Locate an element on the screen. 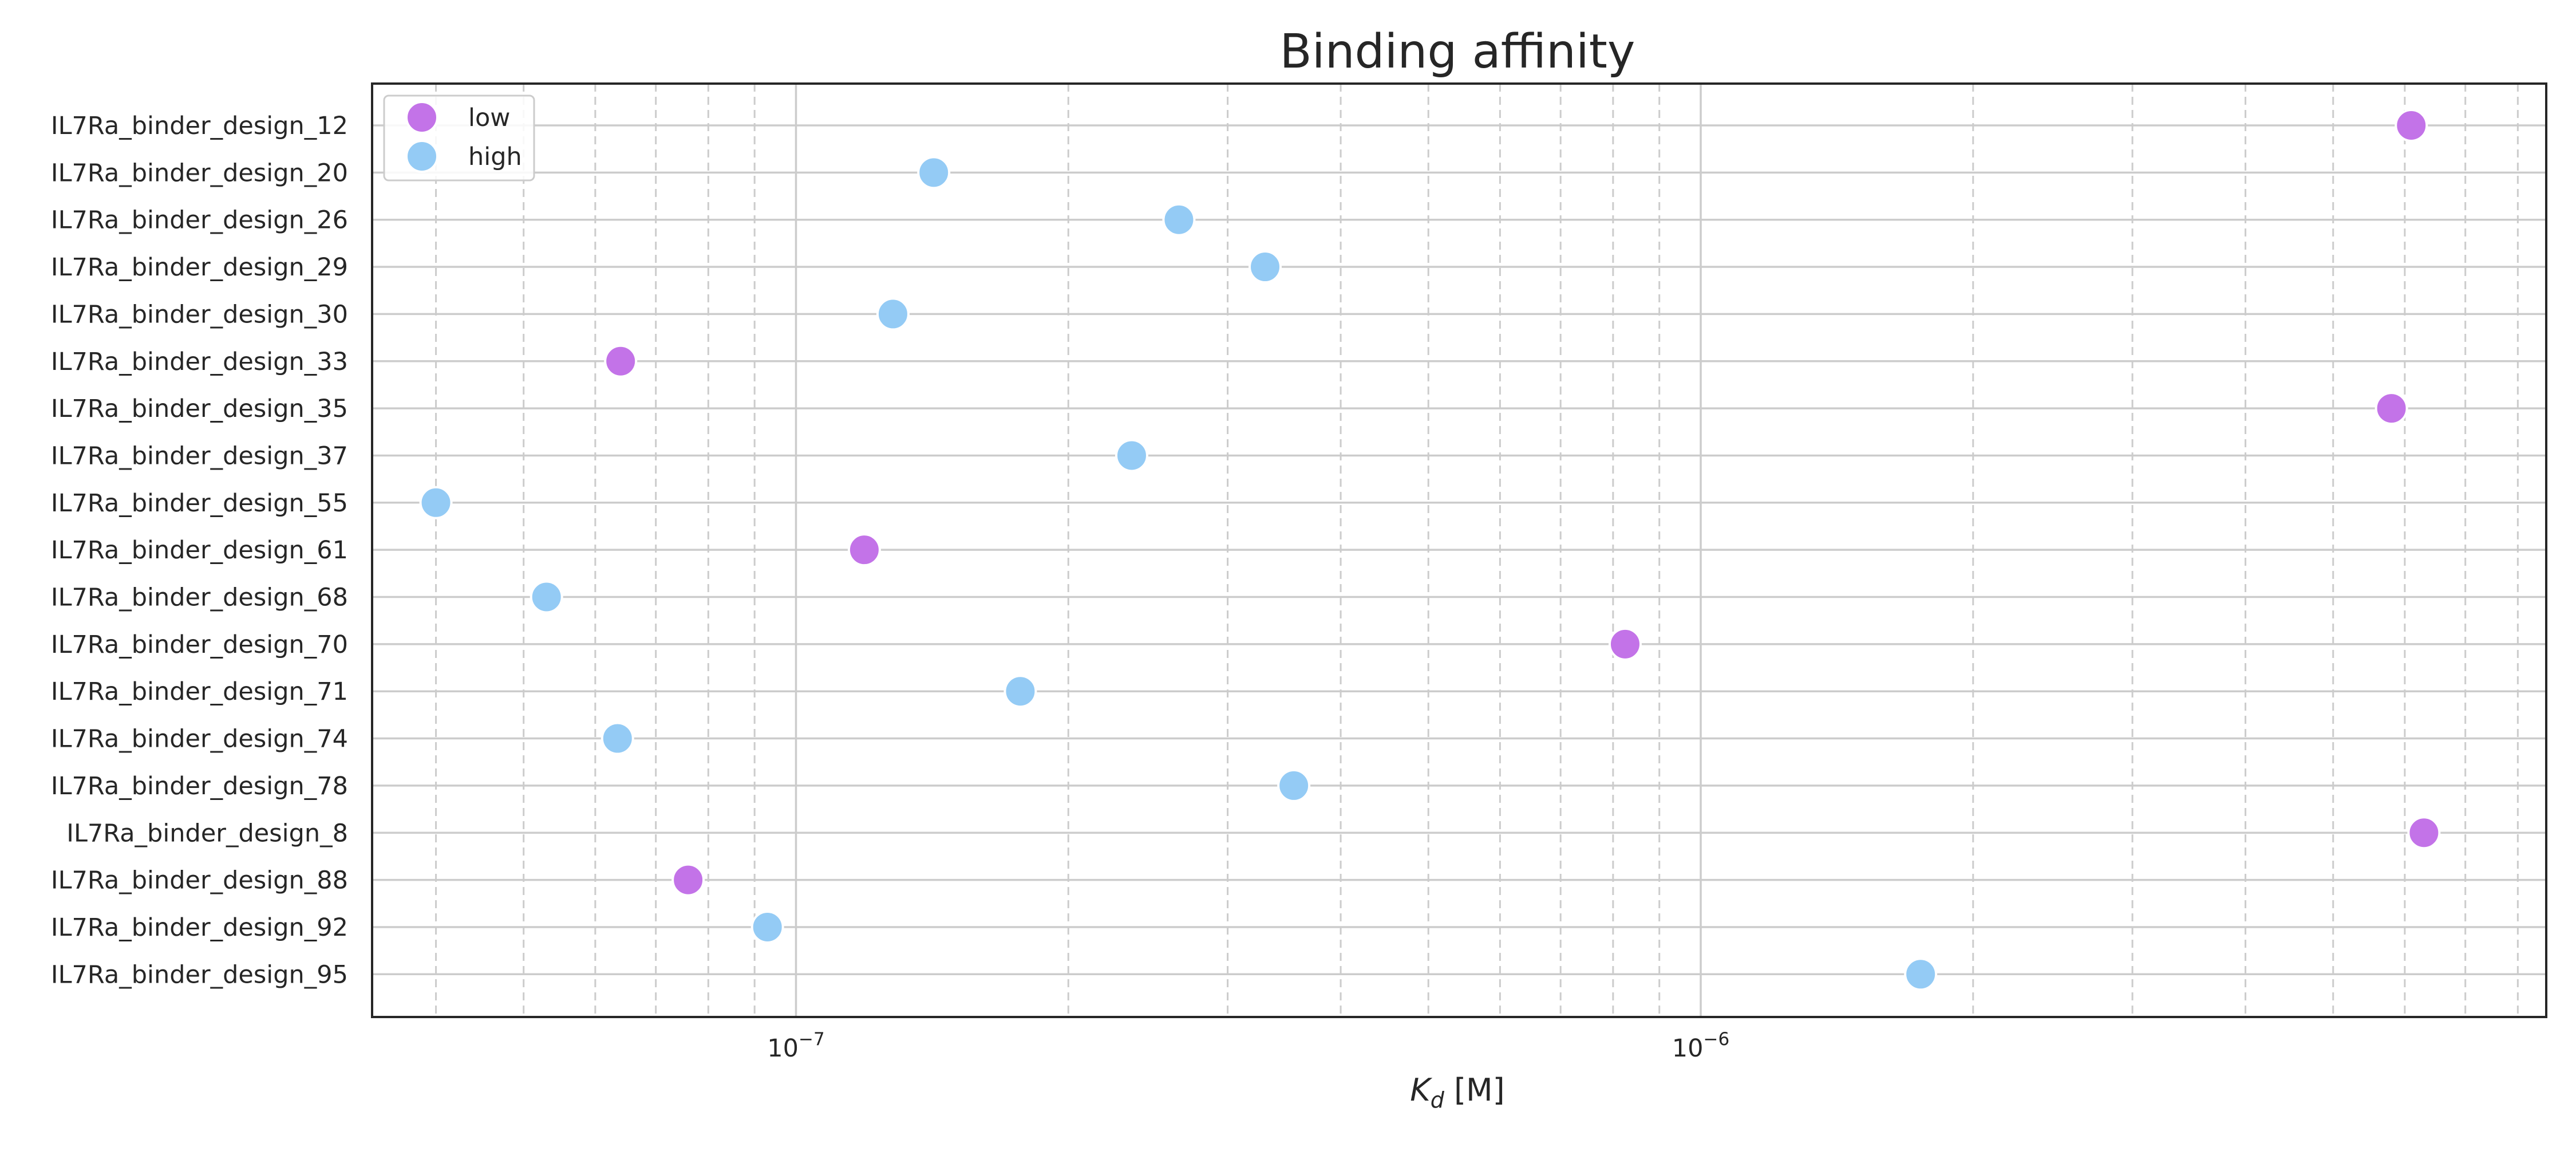 Image resolution: width=2576 pixels, height=1151 pixels. y-tick-label: IL7Ra_binder_design_33 is located at coordinates (199, 362).